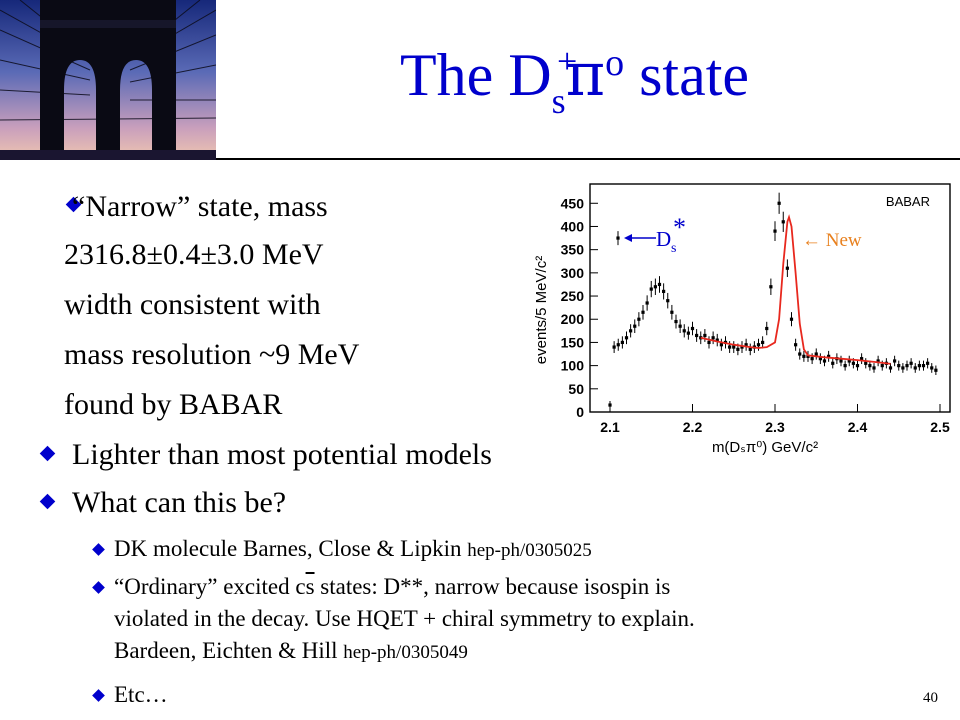 The width and height of the screenshot is (960, 720). What do you see at coordinates (588, 159) in the screenshot?
I see `header-rule` at bounding box center [588, 159].